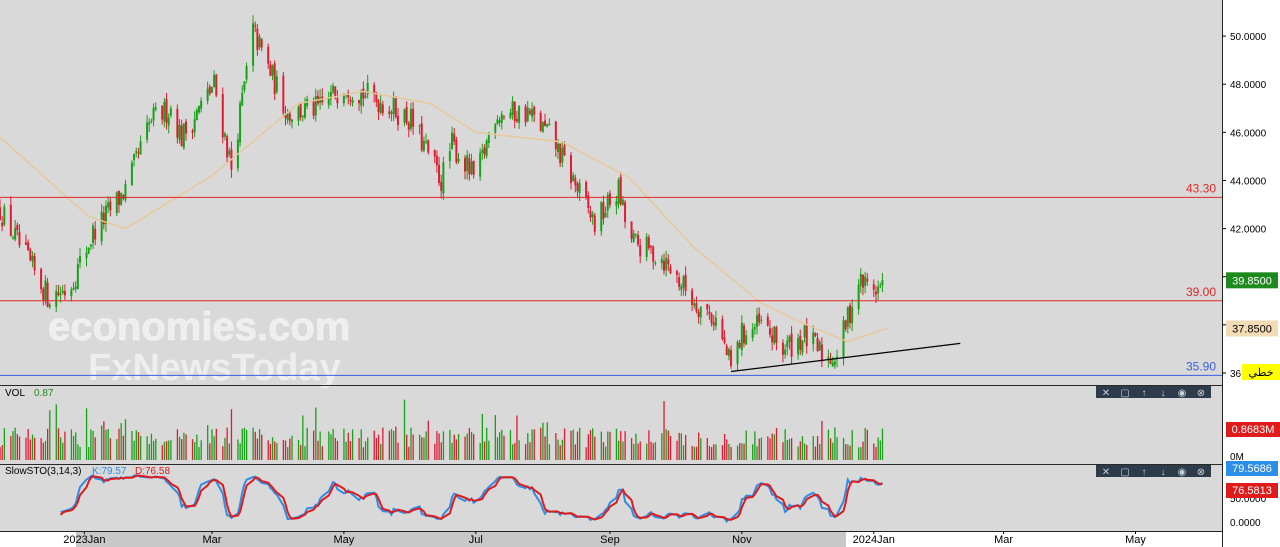 The width and height of the screenshot is (1280, 547). What do you see at coordinates (845, 357) in the screenshot?
I see `support-trendline` at bounding box center [845, 357].